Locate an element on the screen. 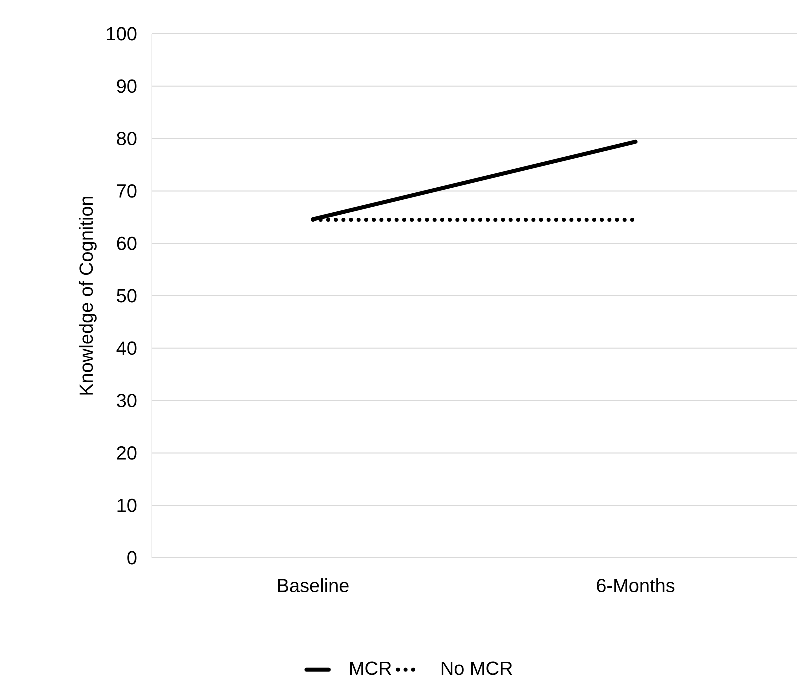 This screenshot has width=803, height=697. y-tick-label: 80 is located at coordinates (127, 139).